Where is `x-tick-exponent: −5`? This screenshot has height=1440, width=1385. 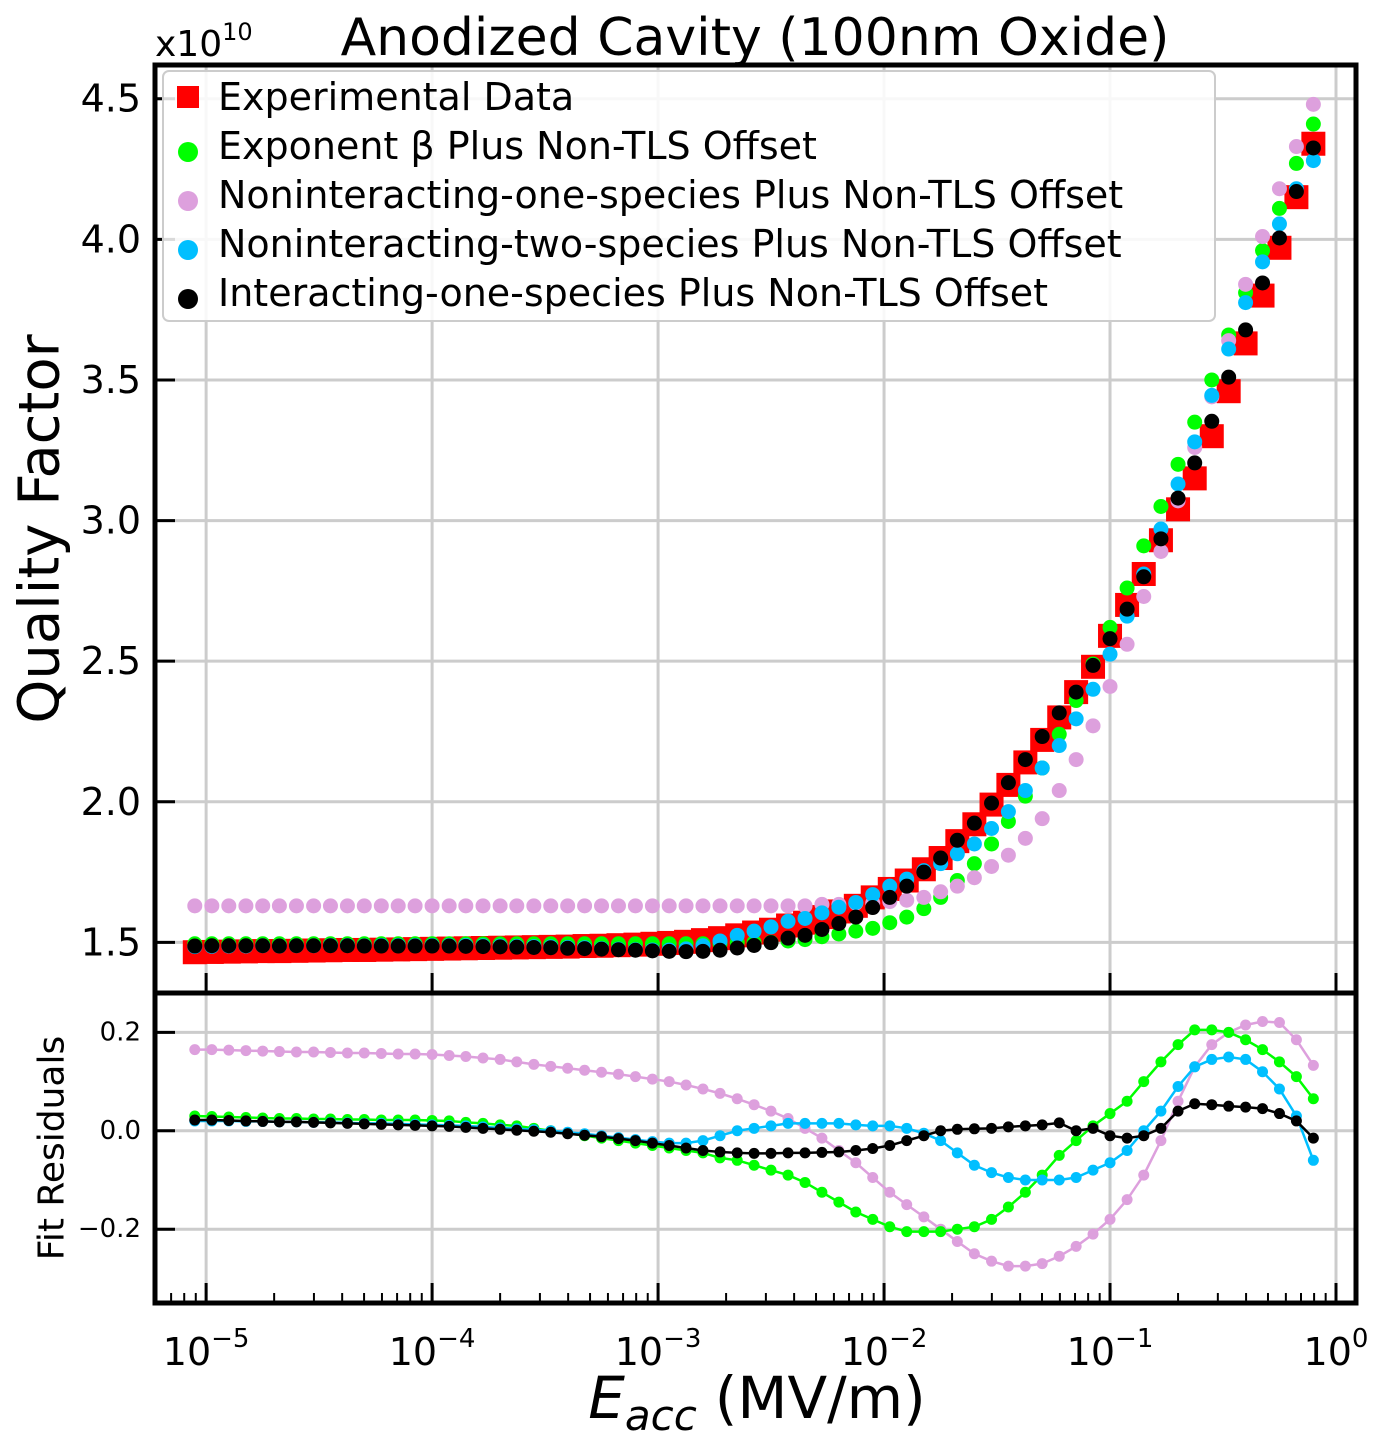
x-tick-exponent: −5 is located at coordinates (230, 1339).